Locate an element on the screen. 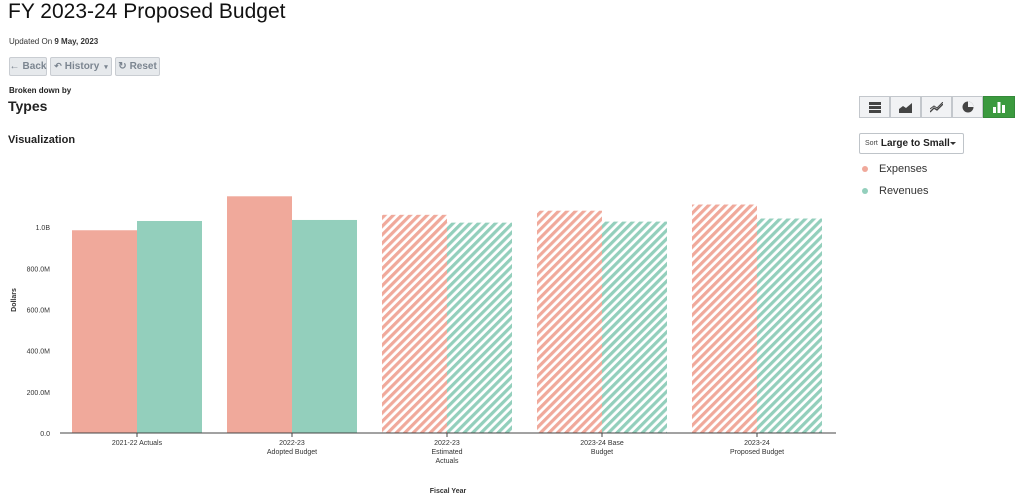 This screenshot has width=1024, height=502. legend-dot-revenues is located at coordinates (865, 191).